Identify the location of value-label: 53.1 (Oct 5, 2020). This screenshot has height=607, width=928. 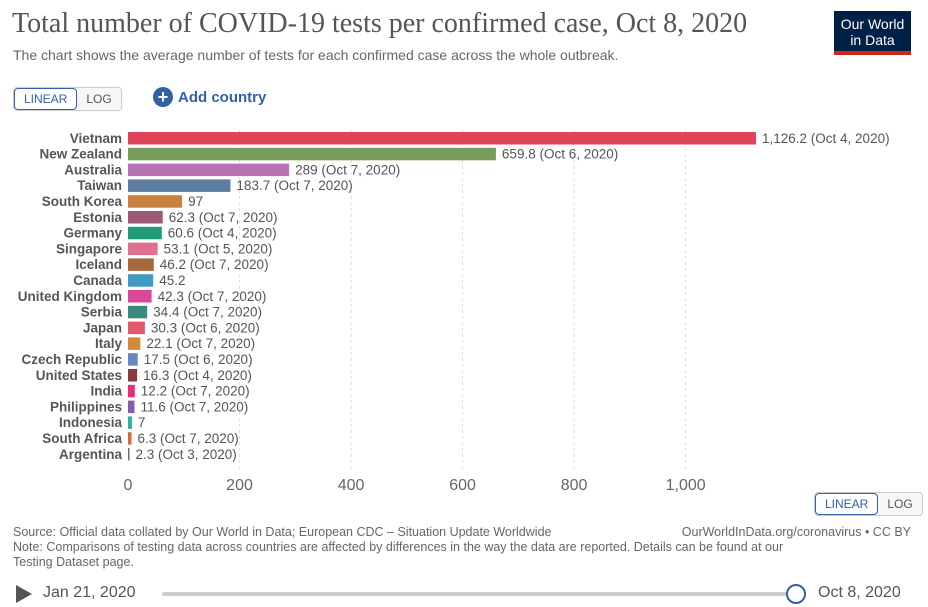
(218, 248).